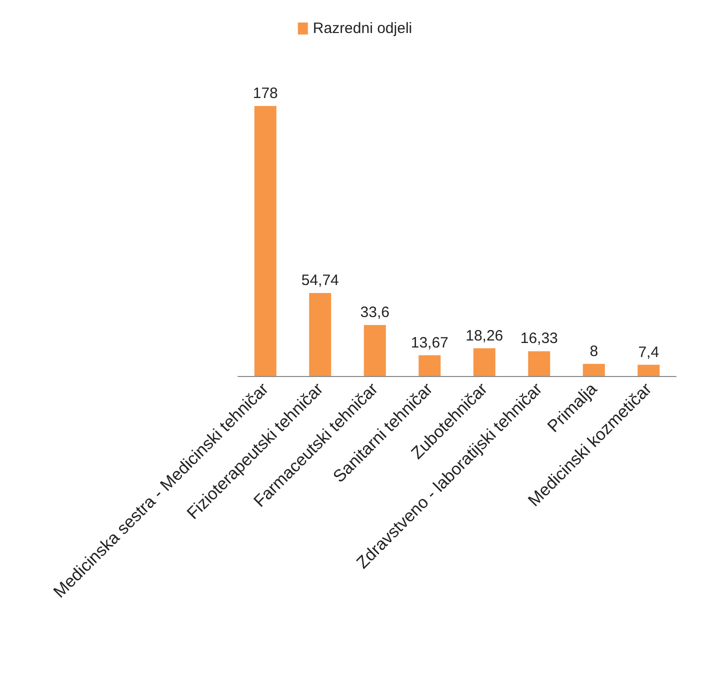  What do you see at coordinates (485, 335) in the screenshot?
I see `data-label: 18,26` at bounding box center [485, 335].